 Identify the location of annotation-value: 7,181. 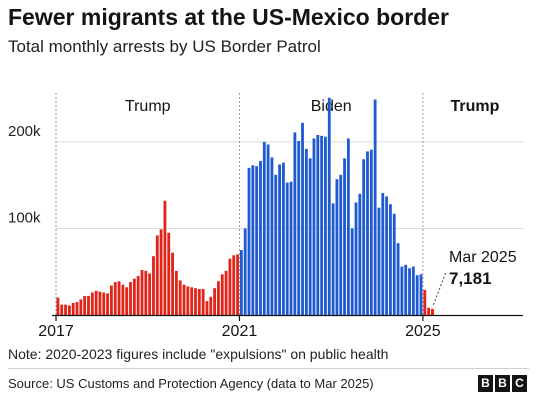
(470, 278).